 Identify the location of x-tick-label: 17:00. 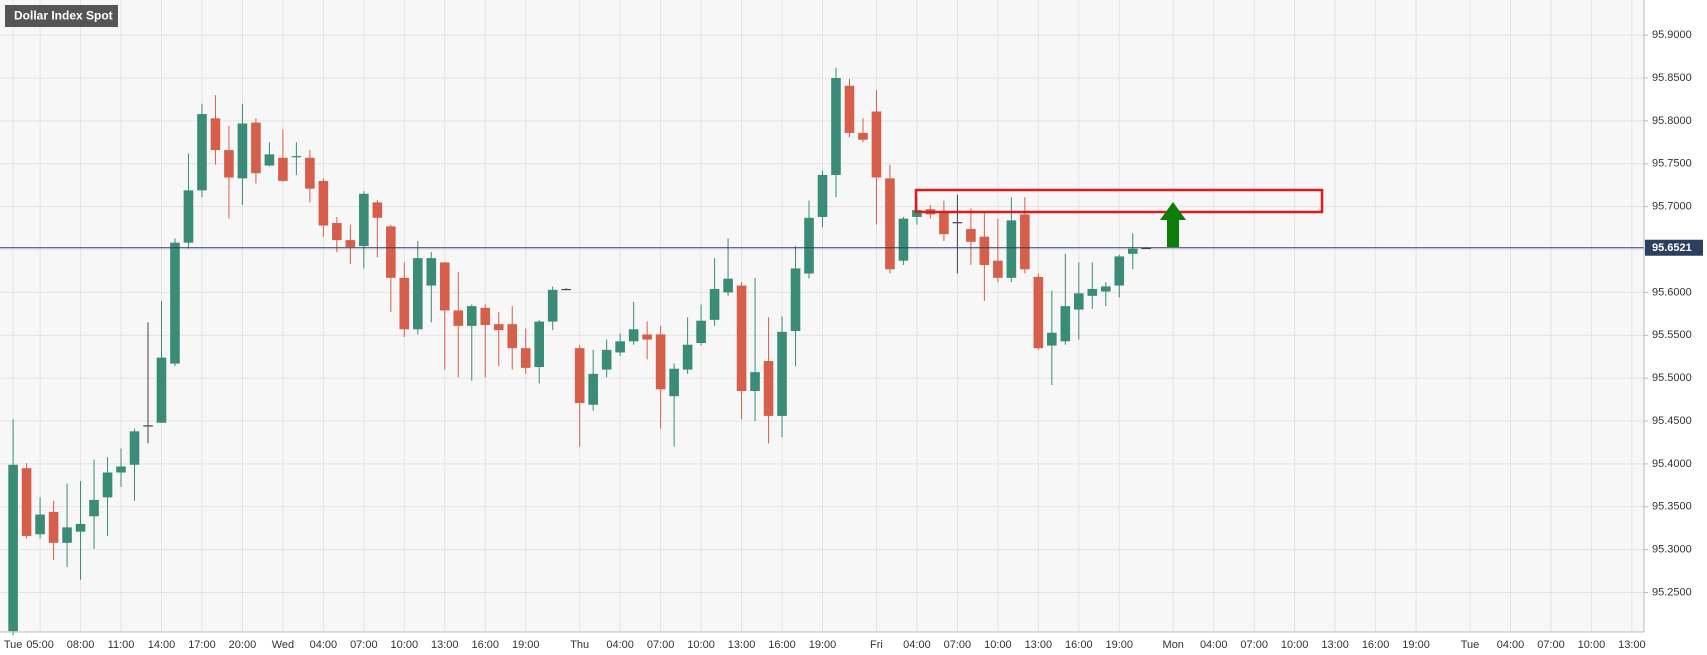
(202, 645).